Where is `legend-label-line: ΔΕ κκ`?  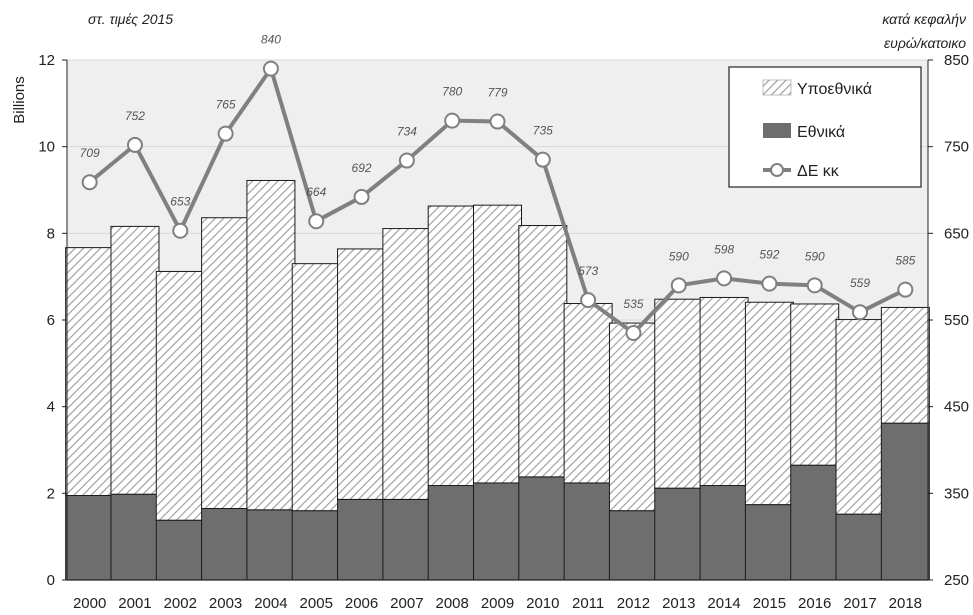
legend-label-line: ΔΕ κκ is located at coordinates (818, 171).